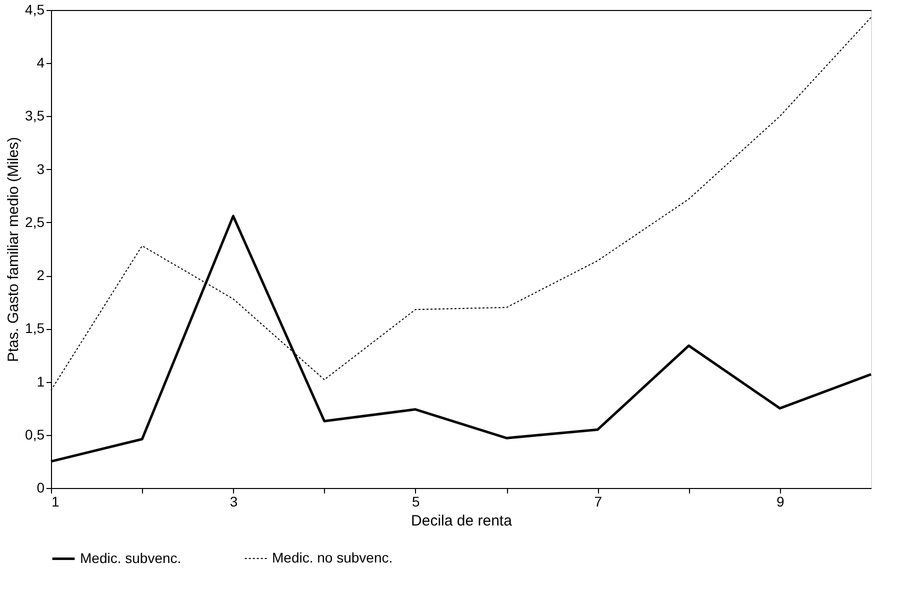 This screenshot has height=596, width=901. Describe the element at coordinates (35, 10) in the screenshot. I see `y-tick-label: 4,5` at that location.